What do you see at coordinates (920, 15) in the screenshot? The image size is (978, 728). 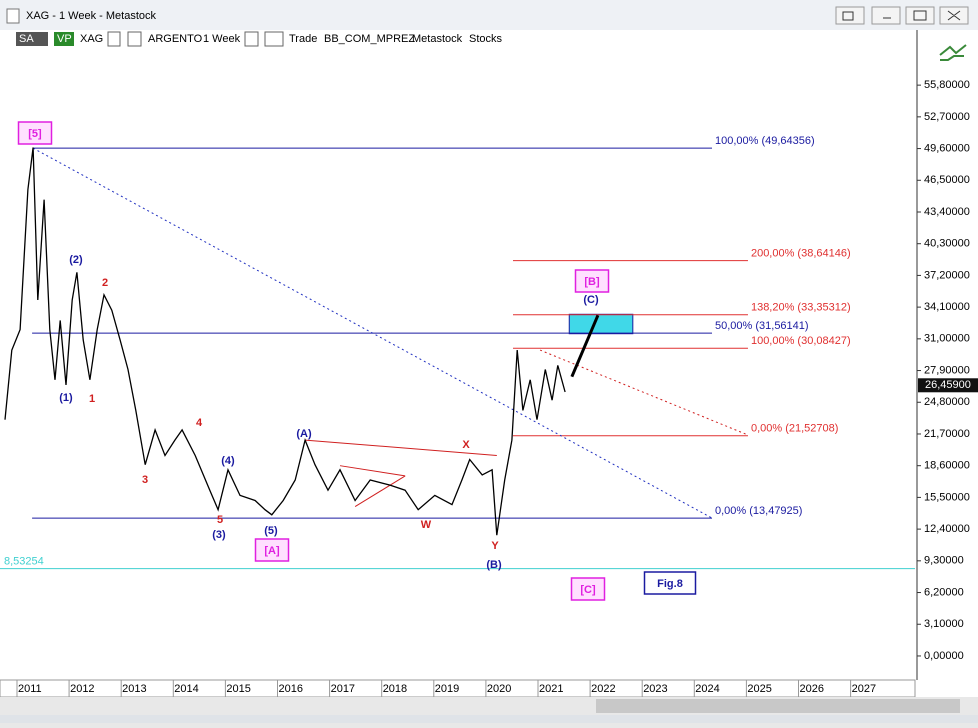 I see `maximize-button` at bounding box center [920, 15].